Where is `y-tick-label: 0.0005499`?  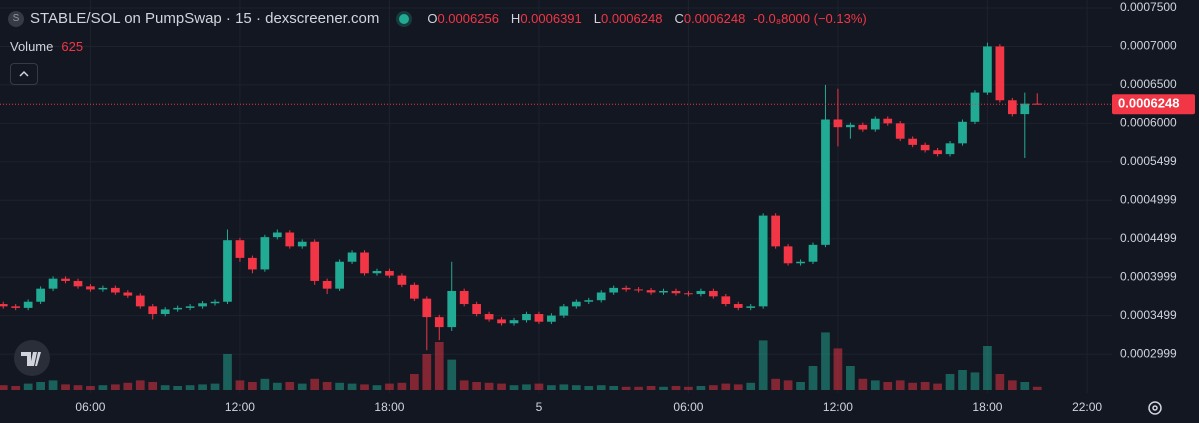 y-tick-label: 0.0005499 is located at coordinates (1148, 161).